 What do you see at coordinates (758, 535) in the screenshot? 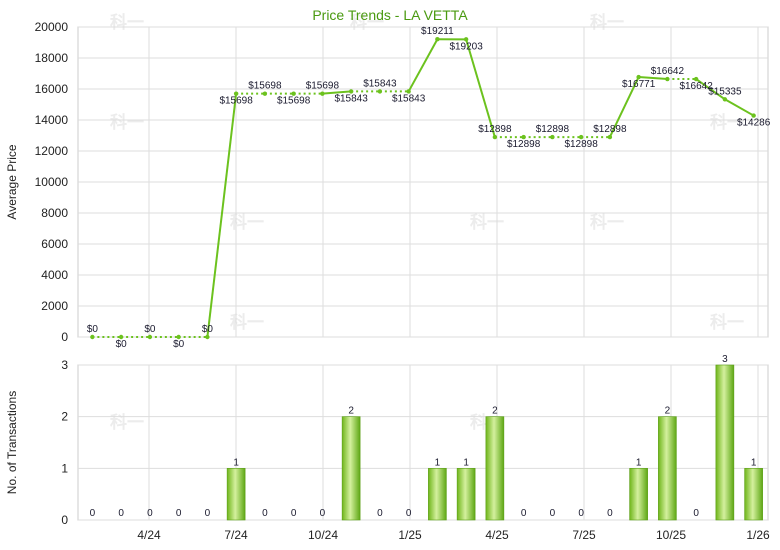
I see `x-tick-label: 1/26` at bounding box center [758, 535].